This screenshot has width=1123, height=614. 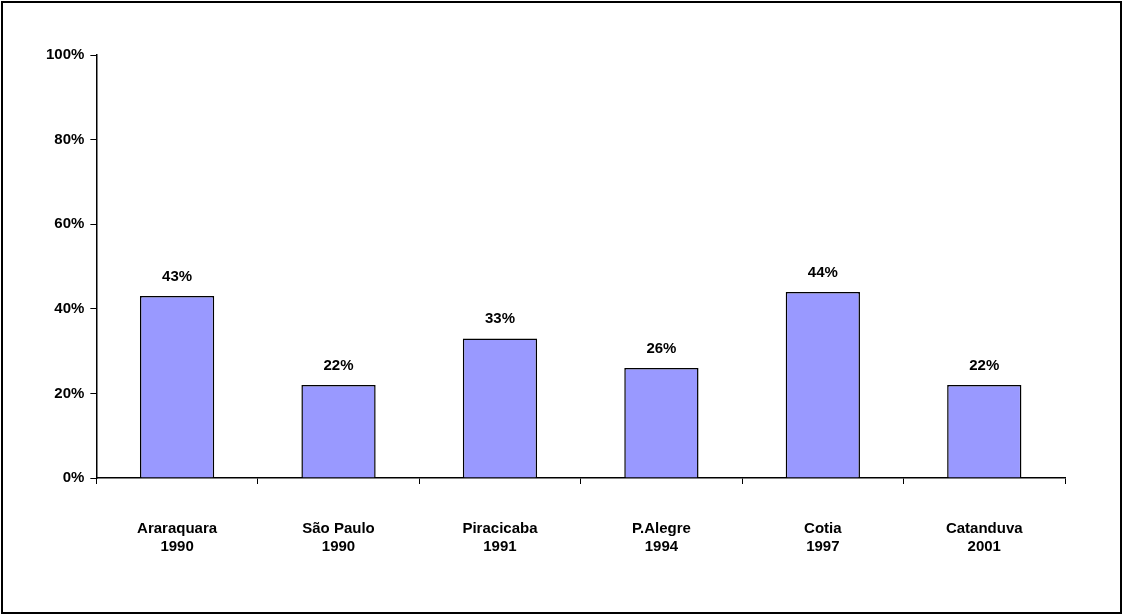 I want to click on y-tick-label: 80%, so click(x=69, y=138).